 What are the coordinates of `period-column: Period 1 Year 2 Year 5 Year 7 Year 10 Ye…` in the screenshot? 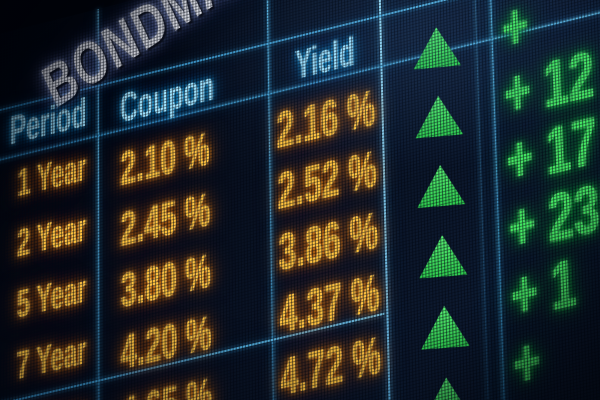 It's located at (49, 242).